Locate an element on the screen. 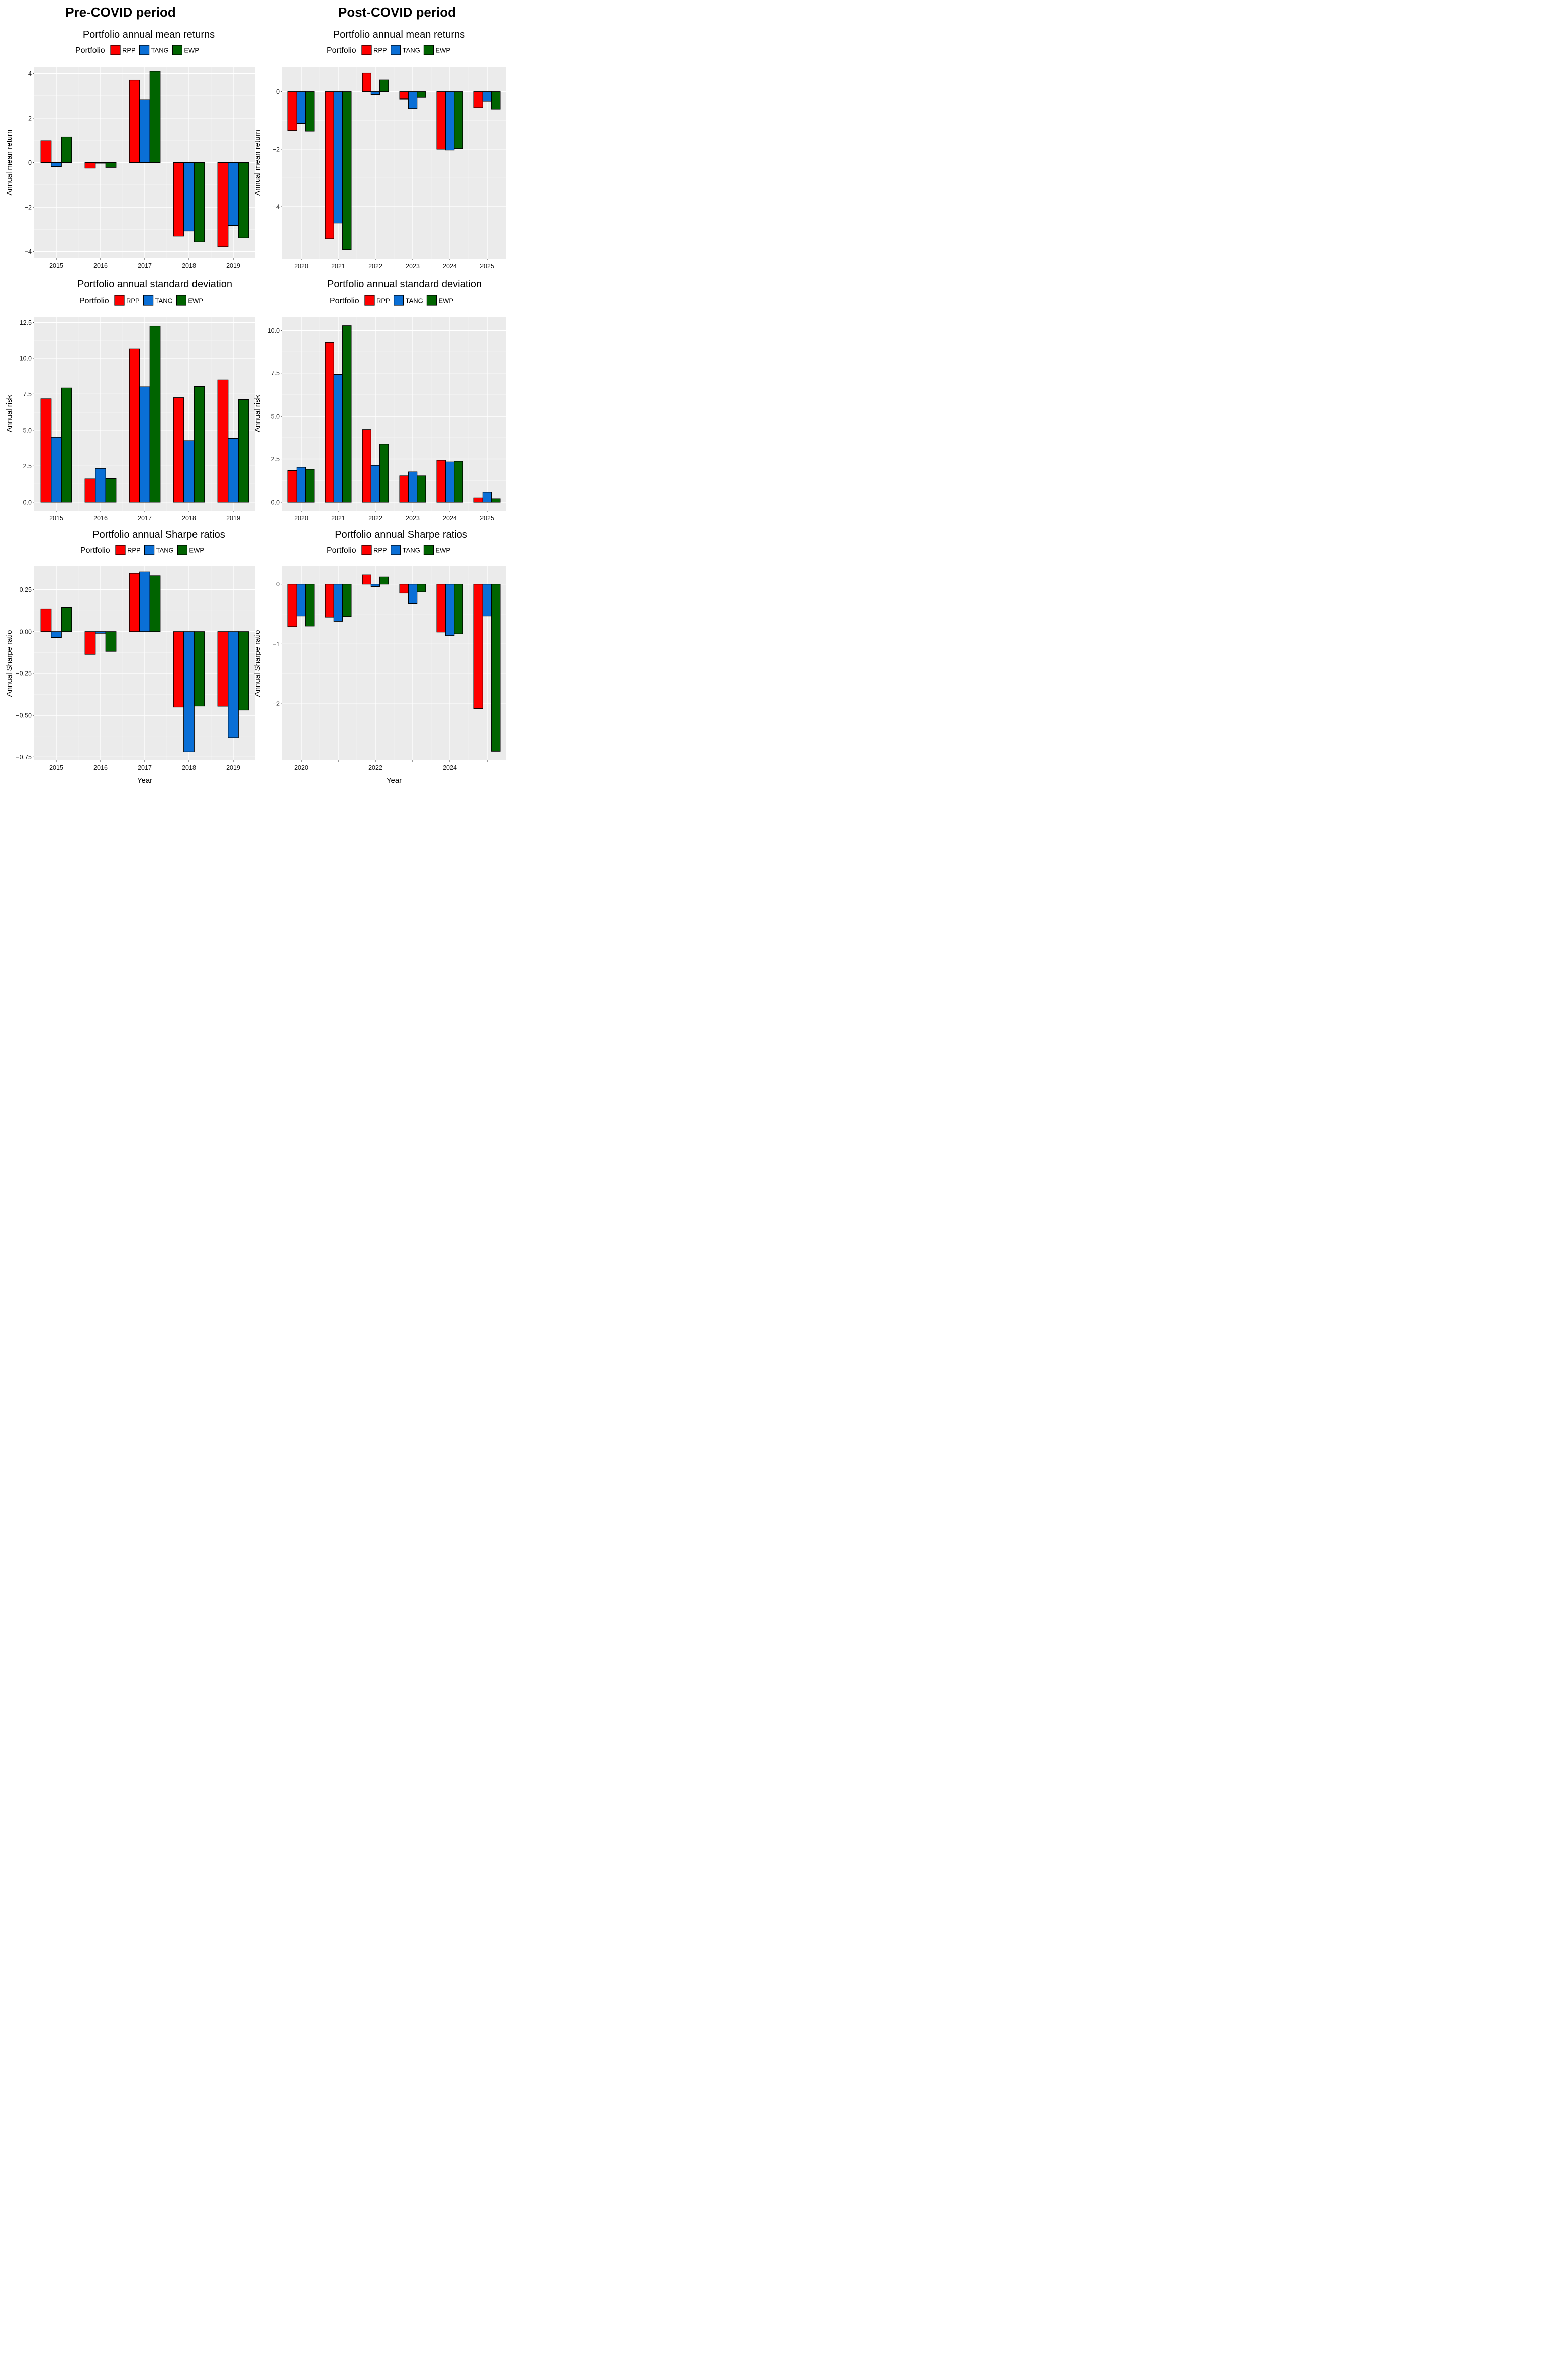 Image resolution: width=1541 pixels, height=2380 pixels. y-tick-label: −0.50 is located at coordinates (24, 715).